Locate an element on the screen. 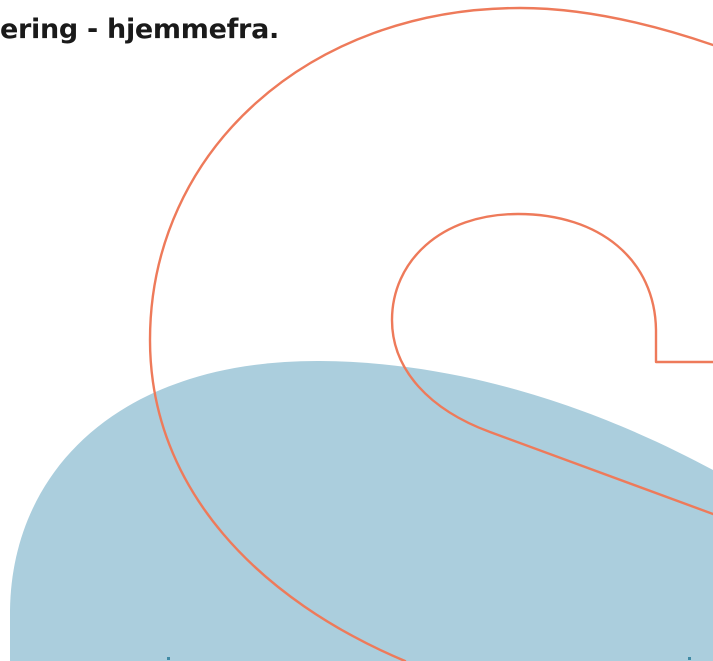 This screenshot has width=713, height=661. bottom-mark-left is located at coordinates (168, 658).